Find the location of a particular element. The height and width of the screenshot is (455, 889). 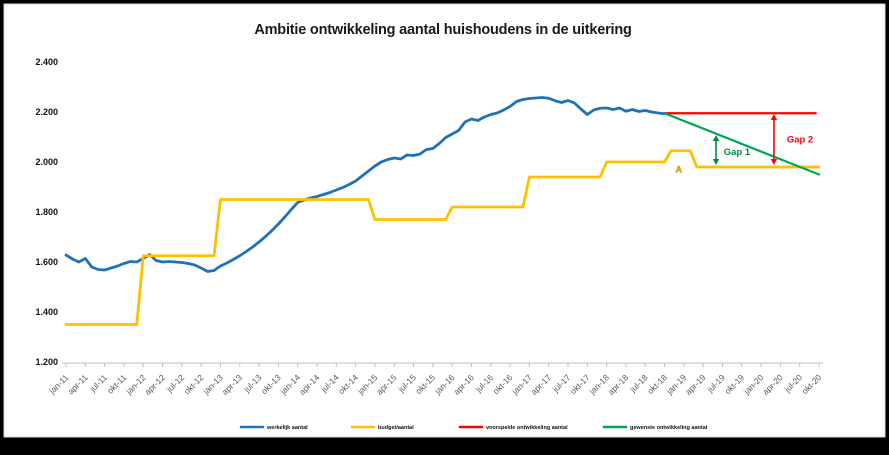

gap1-arrowhead-bottom is located at coordinates (716, 162).